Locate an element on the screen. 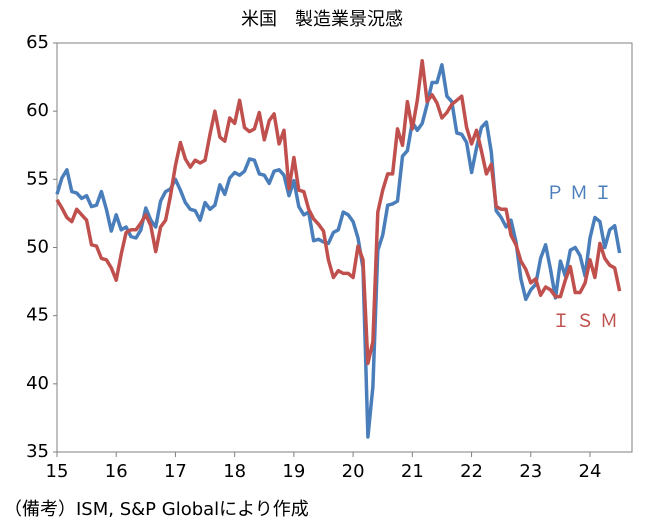  x-tick-label: 16 is located at coordinates (116, 471).